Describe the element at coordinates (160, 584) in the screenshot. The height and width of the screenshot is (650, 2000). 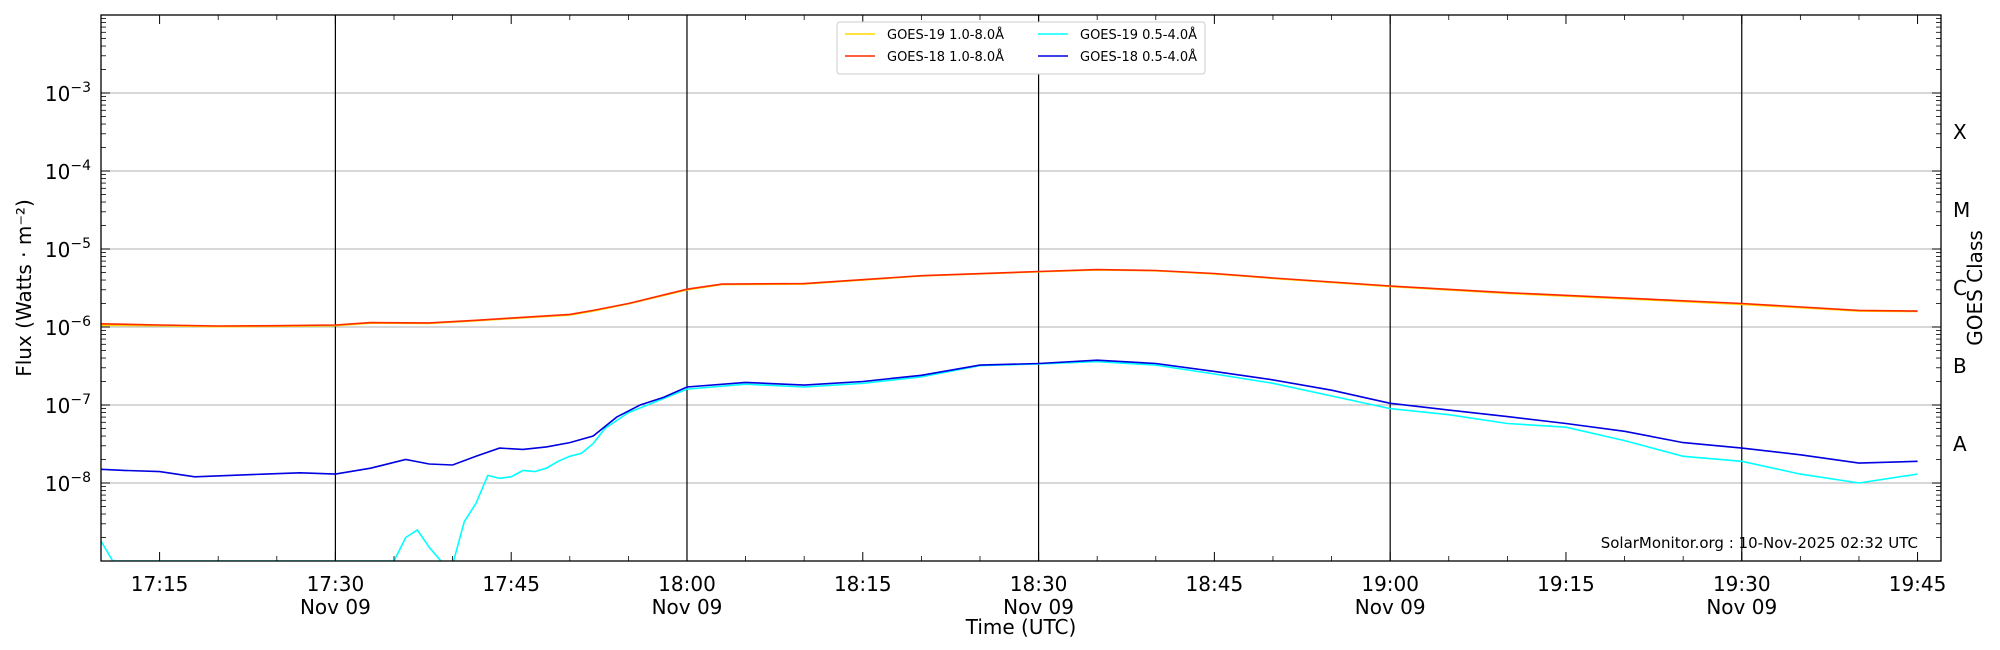
I see `x-tick-label: 17:15` at that location.